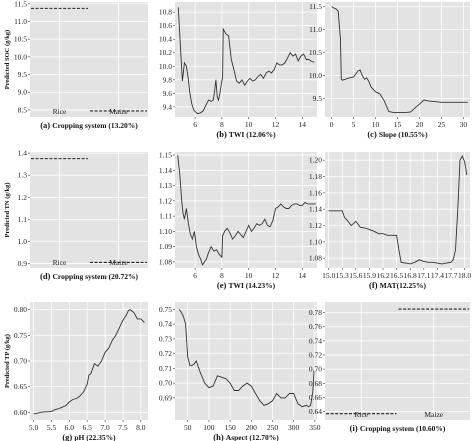 This screenshot has width=474, height=441. Describe the element at coordinates (23, 92) in the screenshot. I see `y-tick-label: 9.0` at that location.